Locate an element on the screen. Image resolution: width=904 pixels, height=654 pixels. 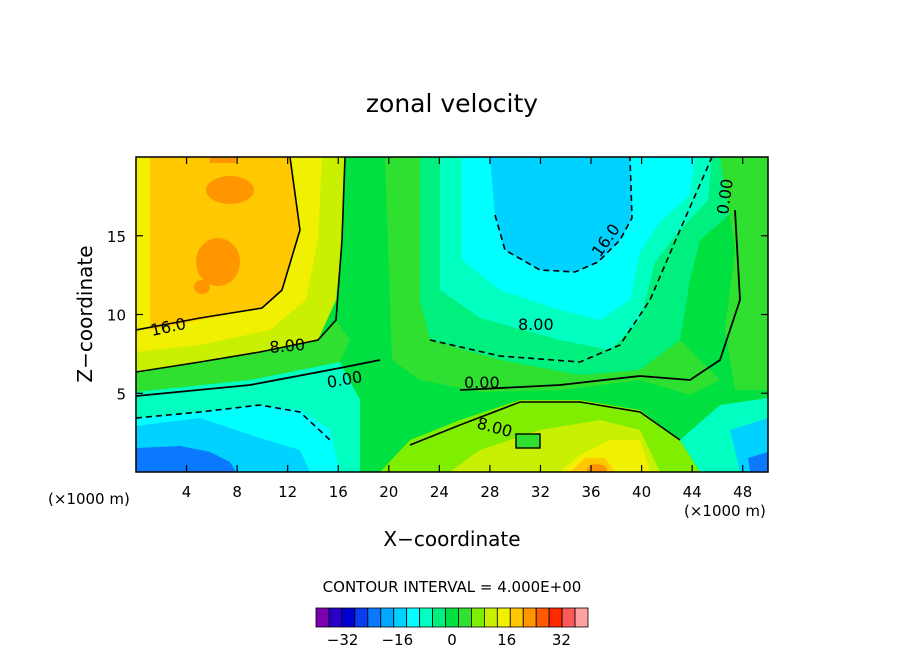
x-tick-label: 32 is located at coordinates (540, 492).